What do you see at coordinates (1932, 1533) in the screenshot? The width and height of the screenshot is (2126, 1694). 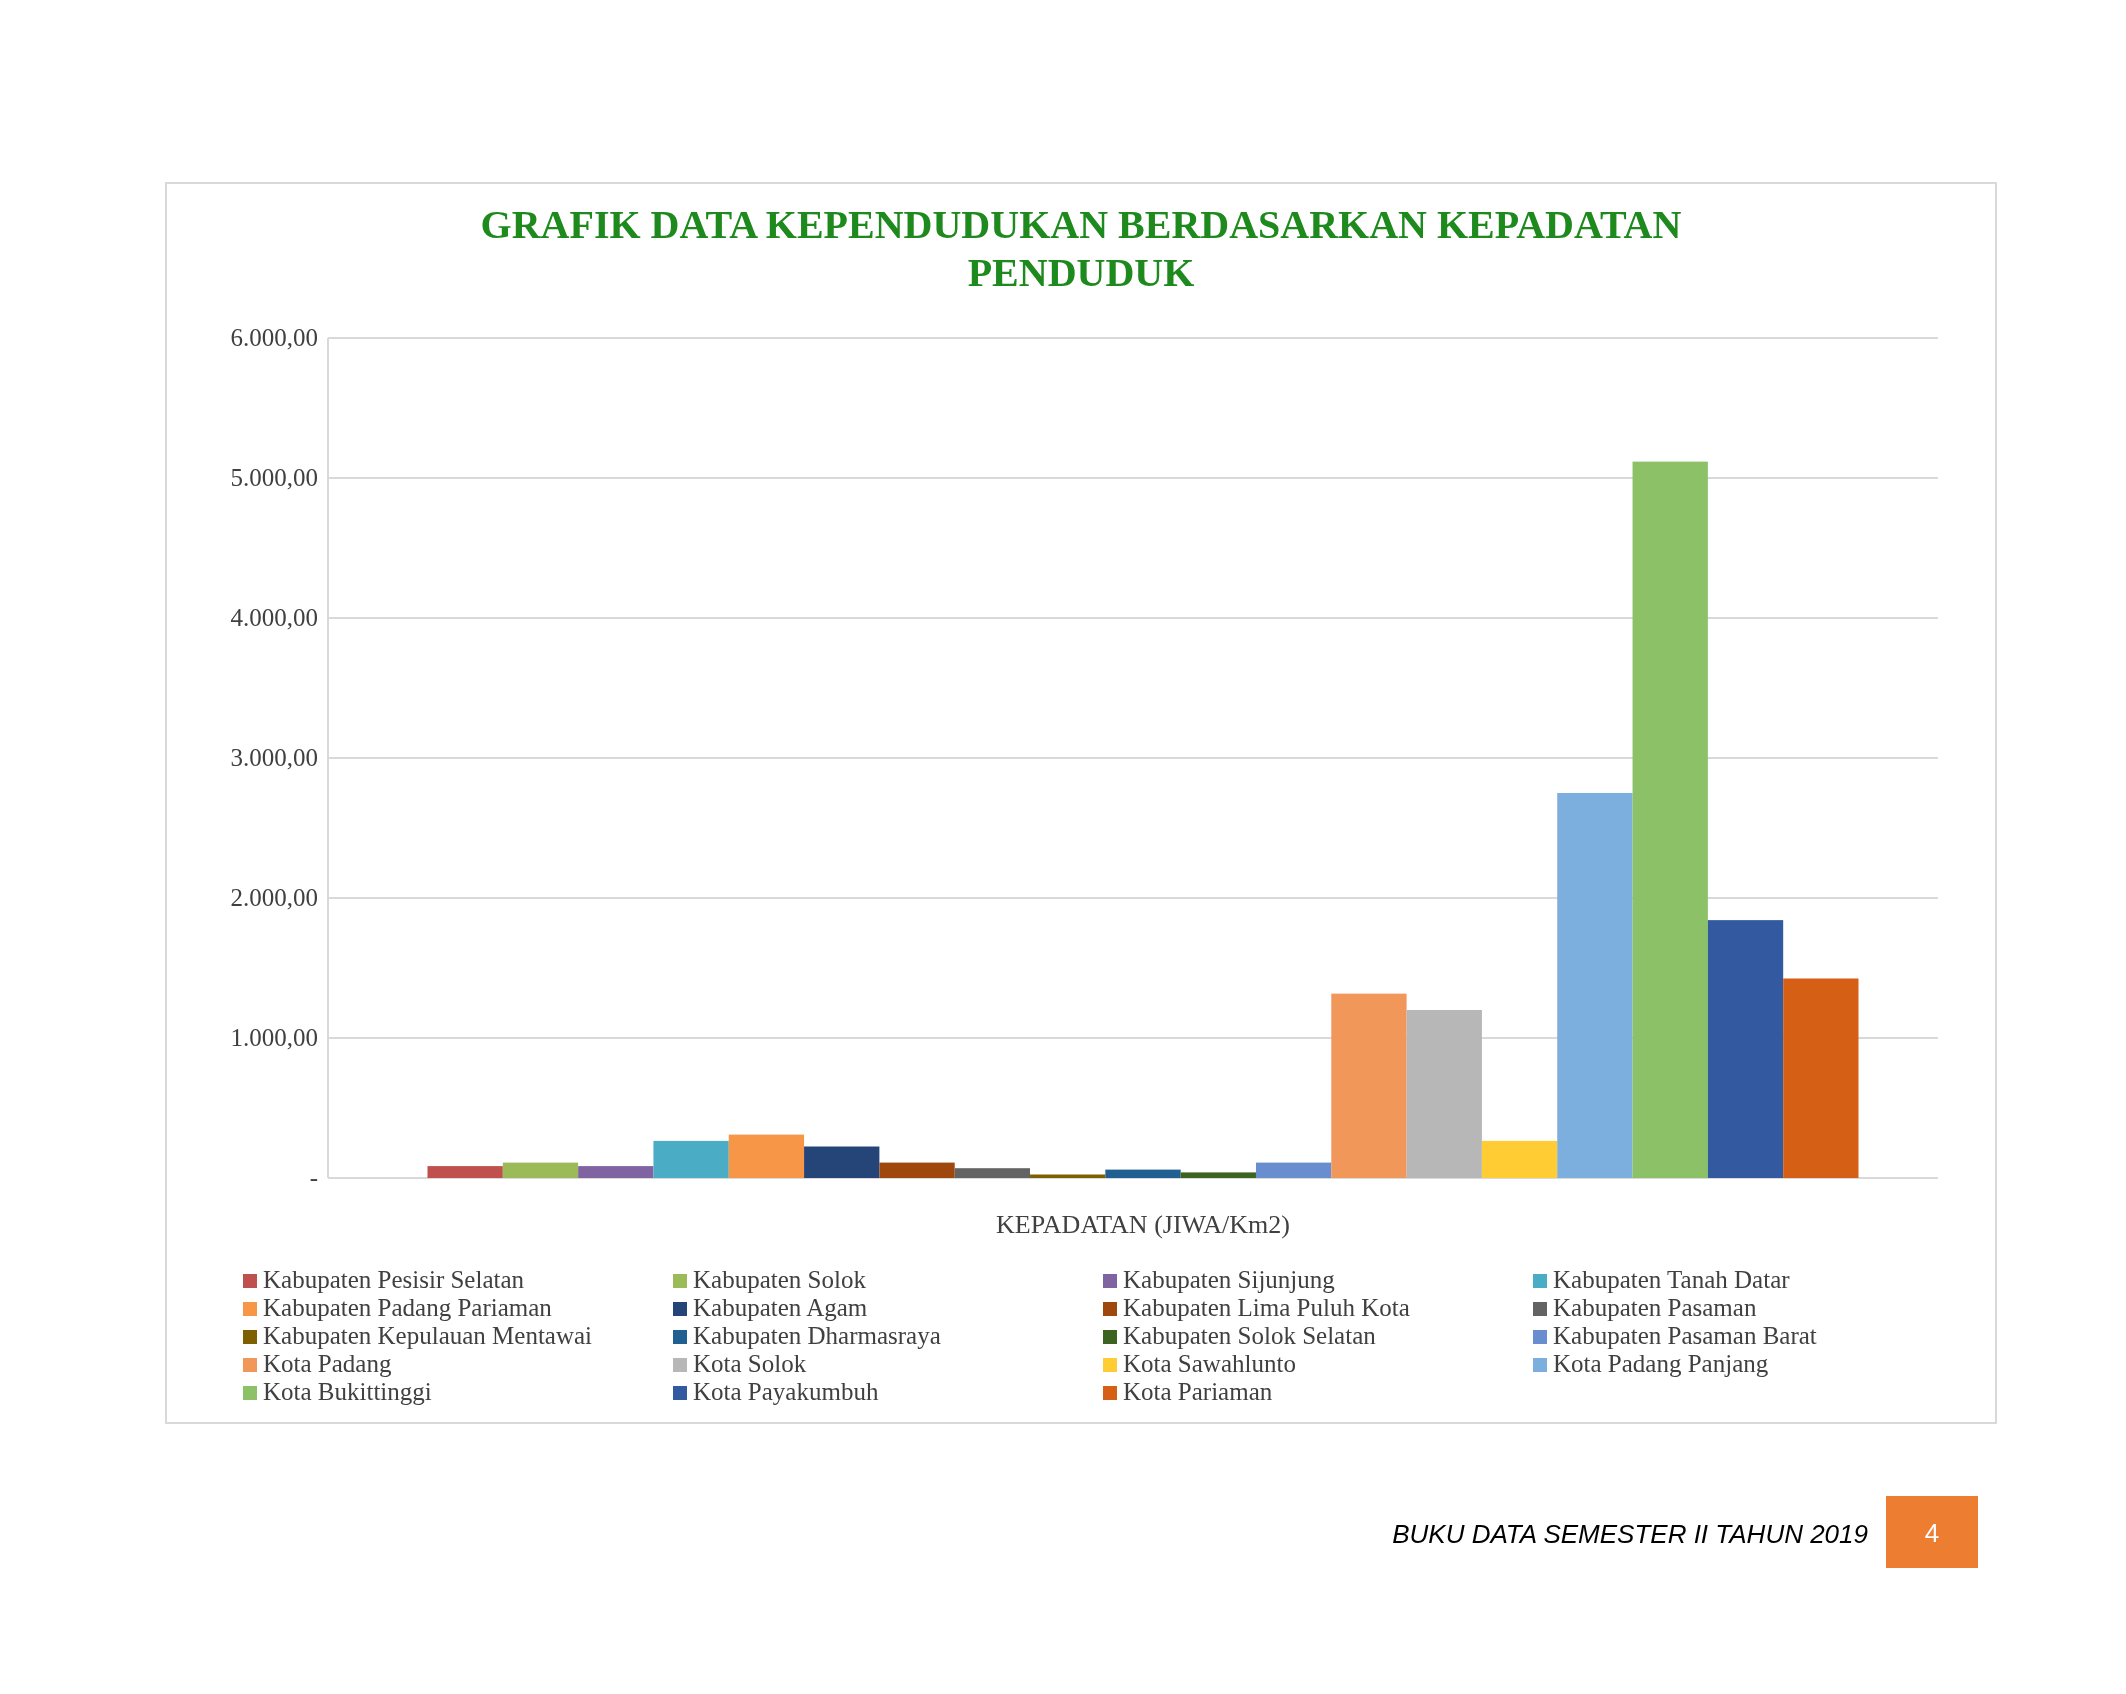 I see `text: 4` at bounding box center [1932, 1533].